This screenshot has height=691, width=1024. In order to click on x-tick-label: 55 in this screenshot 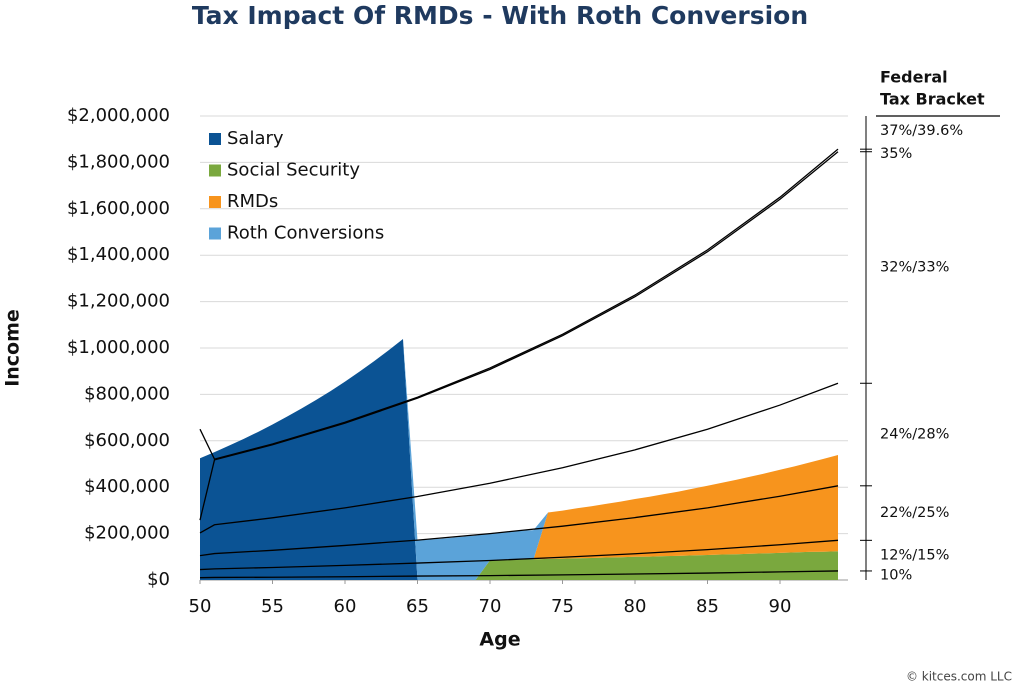, I will do `click(272, 606)`.